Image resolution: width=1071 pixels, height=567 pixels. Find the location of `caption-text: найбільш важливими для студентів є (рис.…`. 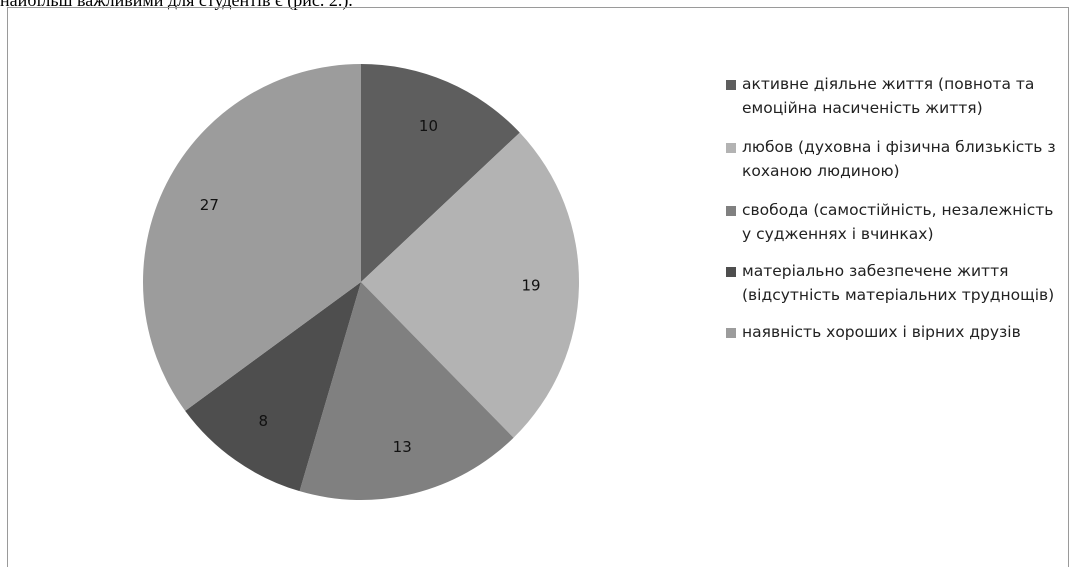

caption-text: найбільш важливими для студентів є (рис.… is located at coordinates (176, 5).